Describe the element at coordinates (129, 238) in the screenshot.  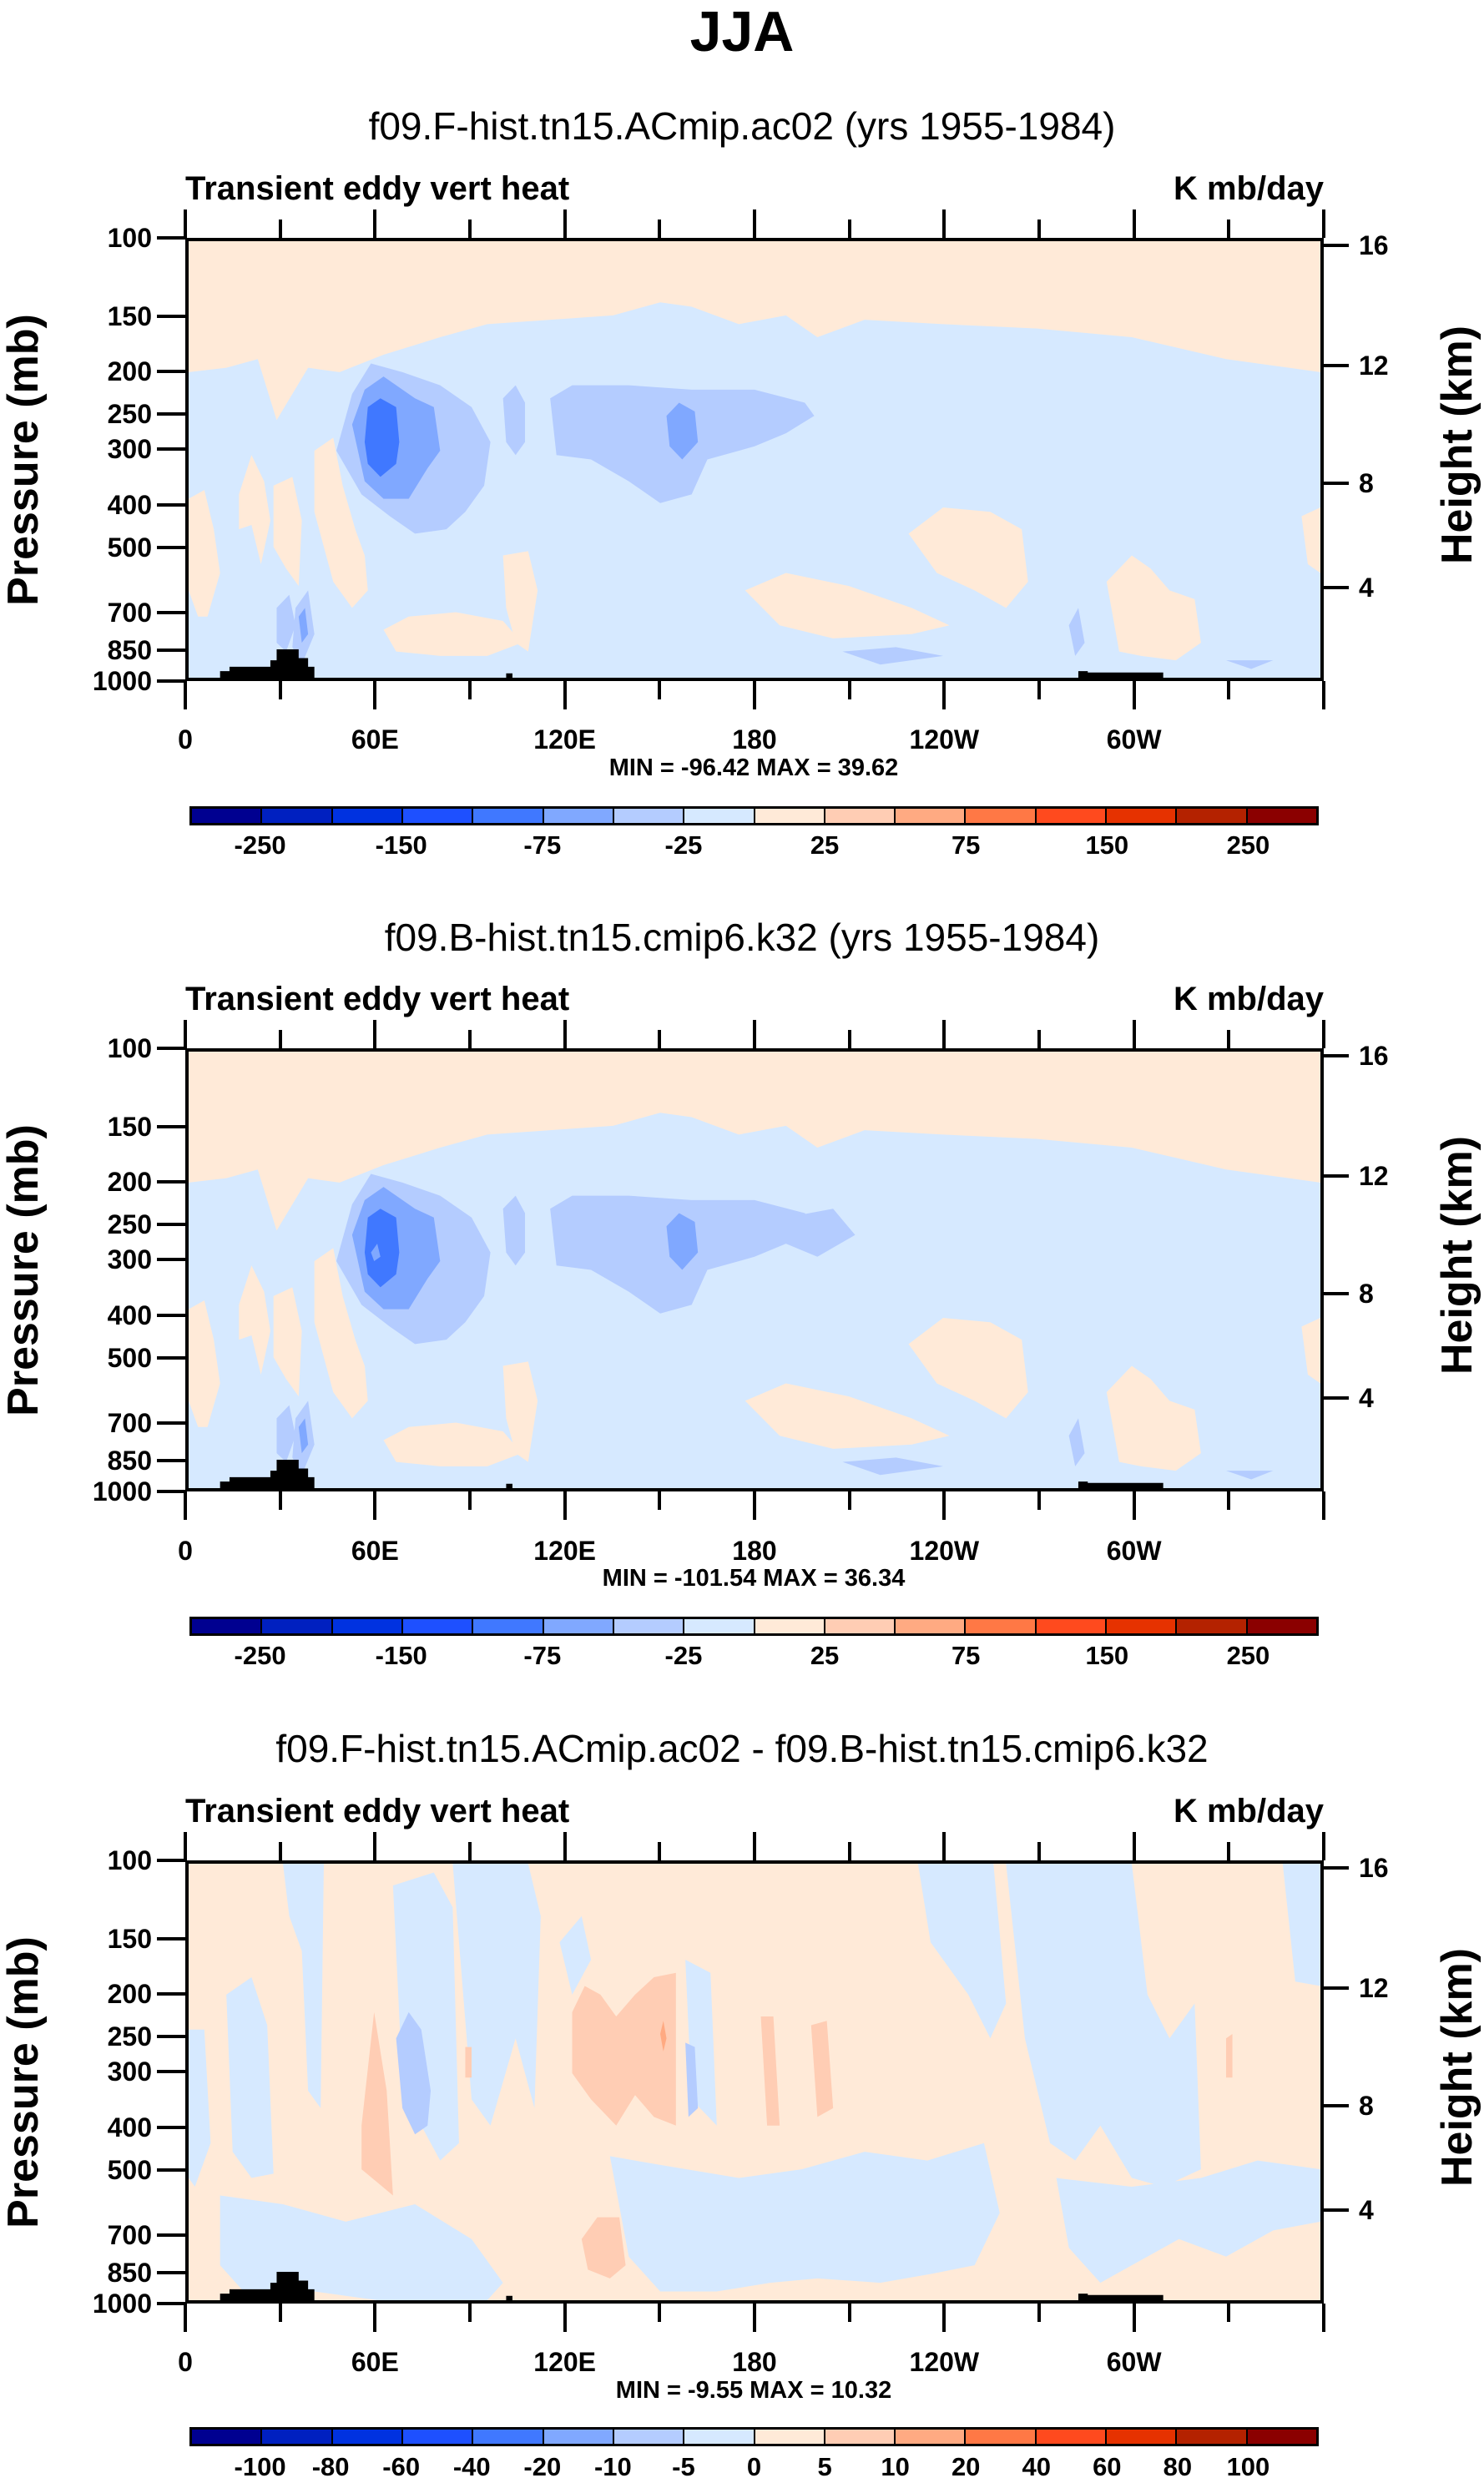
I see `pressure-tick-label: 100` at that location.